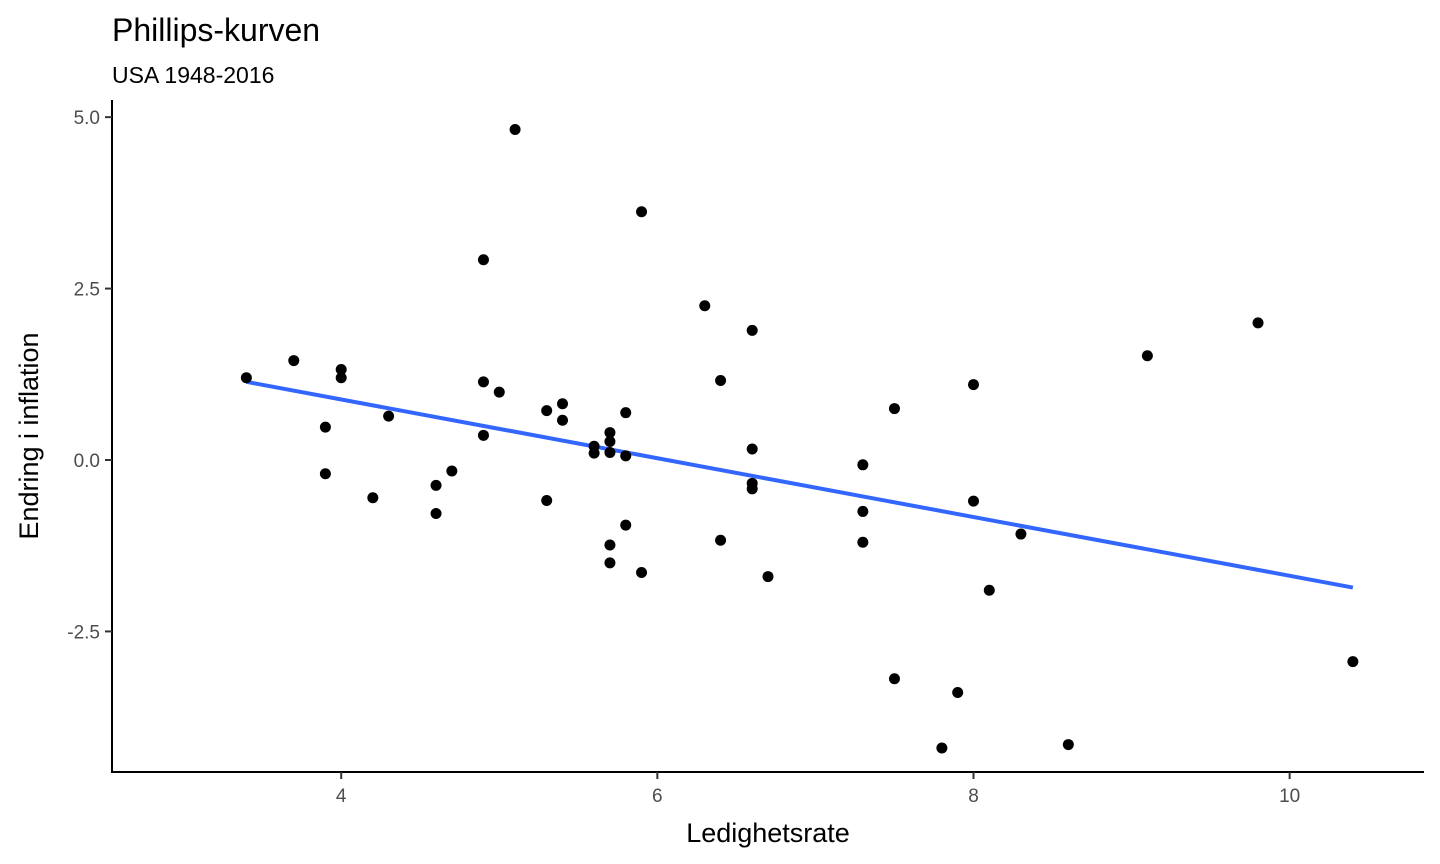 The image size is (1440, 864). Describe the element at coordinates (657, 796) in the screenshot. I see `x-tick-label: 6` at that location.